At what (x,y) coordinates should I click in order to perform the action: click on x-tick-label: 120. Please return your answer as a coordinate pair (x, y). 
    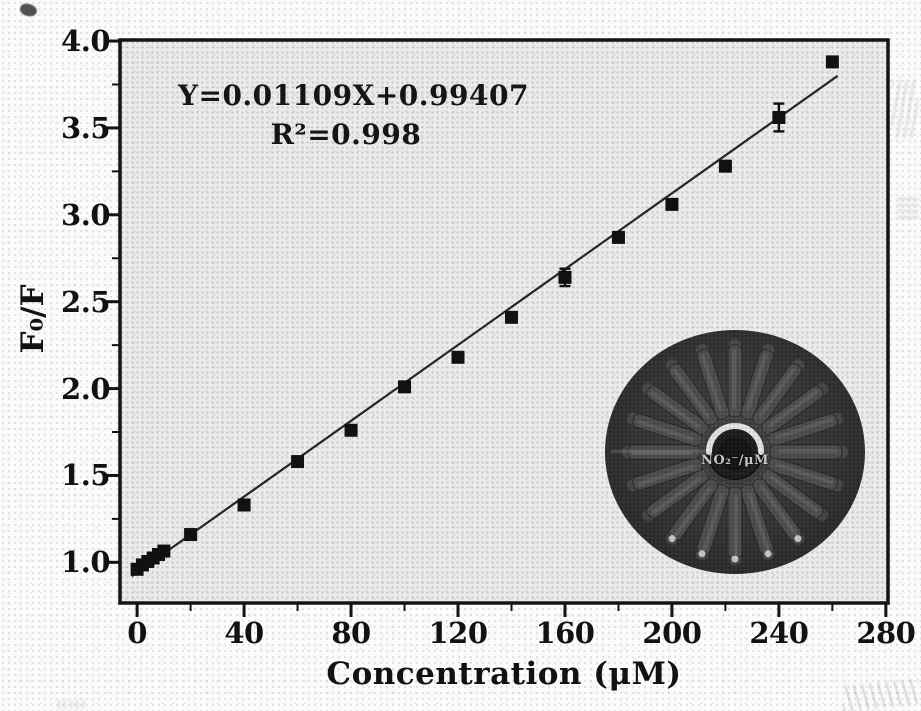
    Looking at the image, I should click on (458, 633).